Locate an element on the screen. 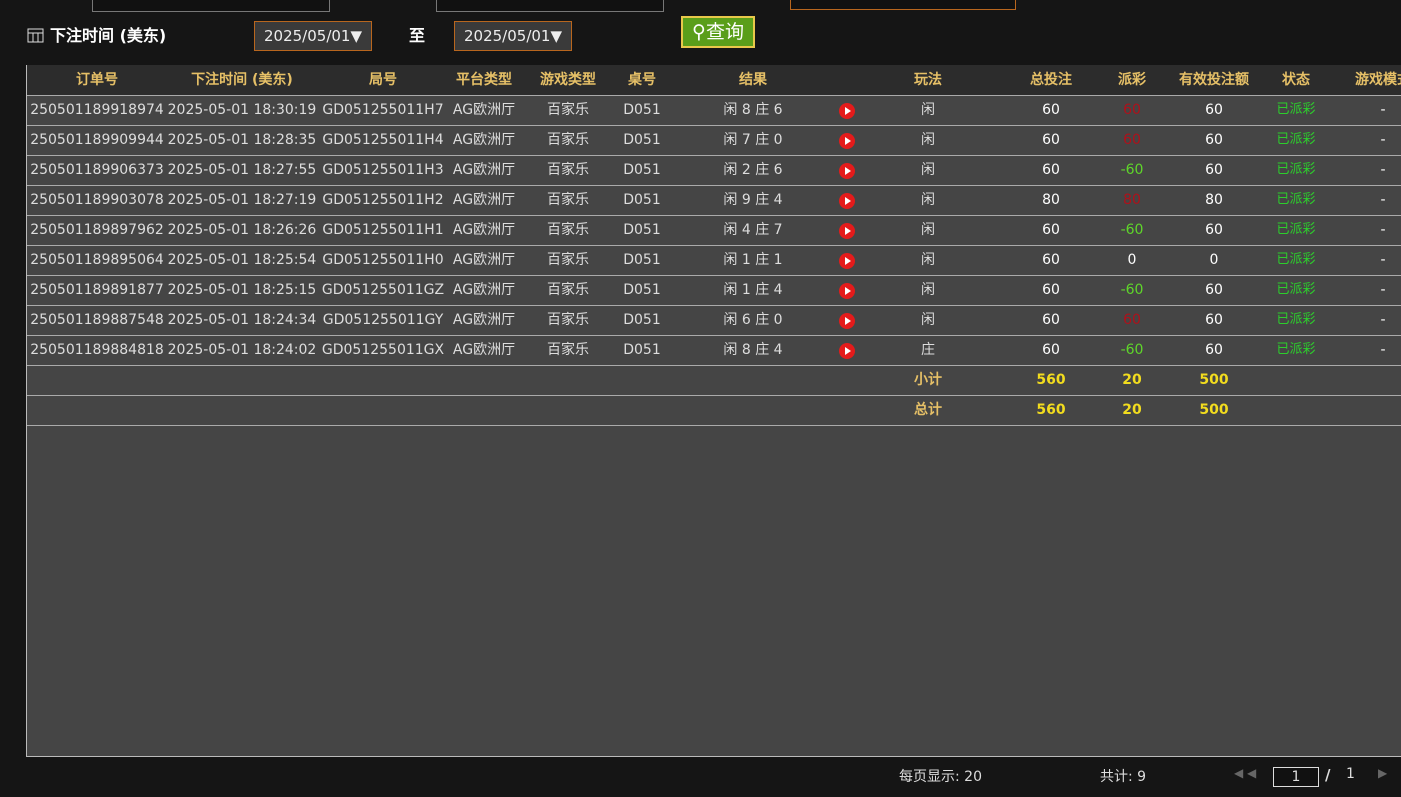  payout: 80 is located at coordinates (1132, 200).